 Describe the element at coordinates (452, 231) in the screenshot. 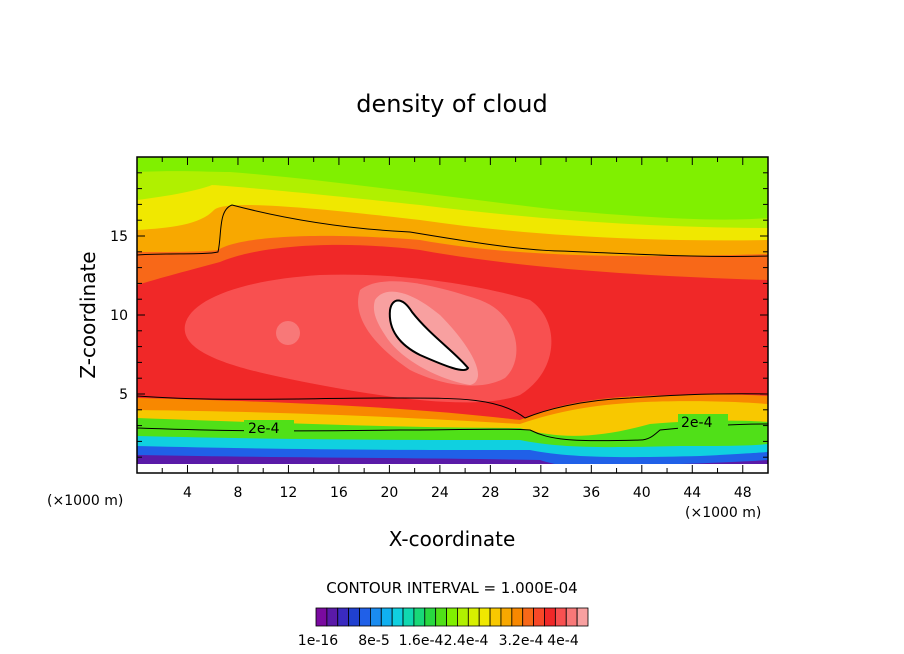

I see `contour-line-upper` at that location.